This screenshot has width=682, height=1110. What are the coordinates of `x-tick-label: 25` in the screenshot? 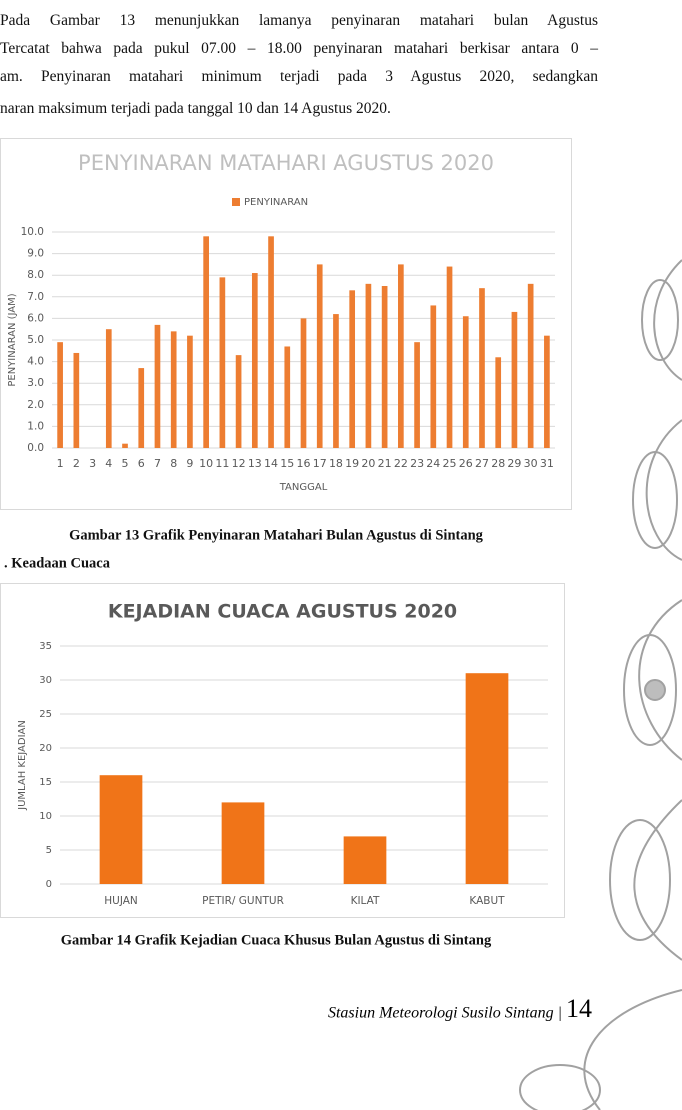 It's located at (450, 463).